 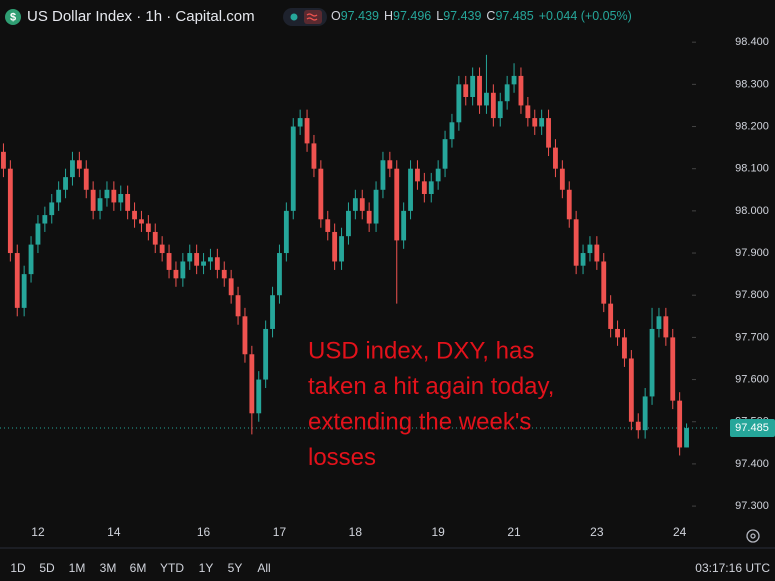 What do you see at coordinates (206, 568) in the screenshot?
I see `range-button: 1Y` at bounding box center [206, 568].